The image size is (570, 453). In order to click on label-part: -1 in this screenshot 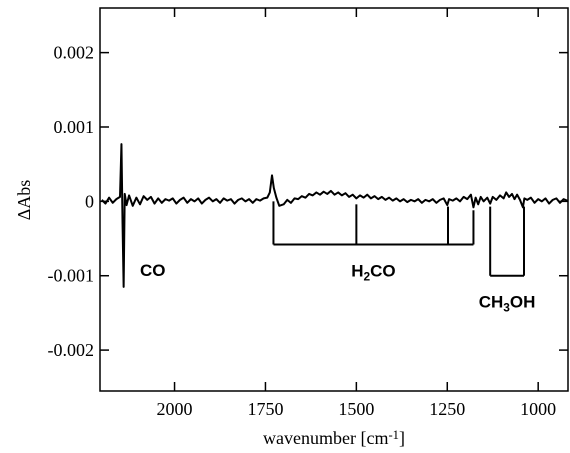, I will do `click(393, 435)`.